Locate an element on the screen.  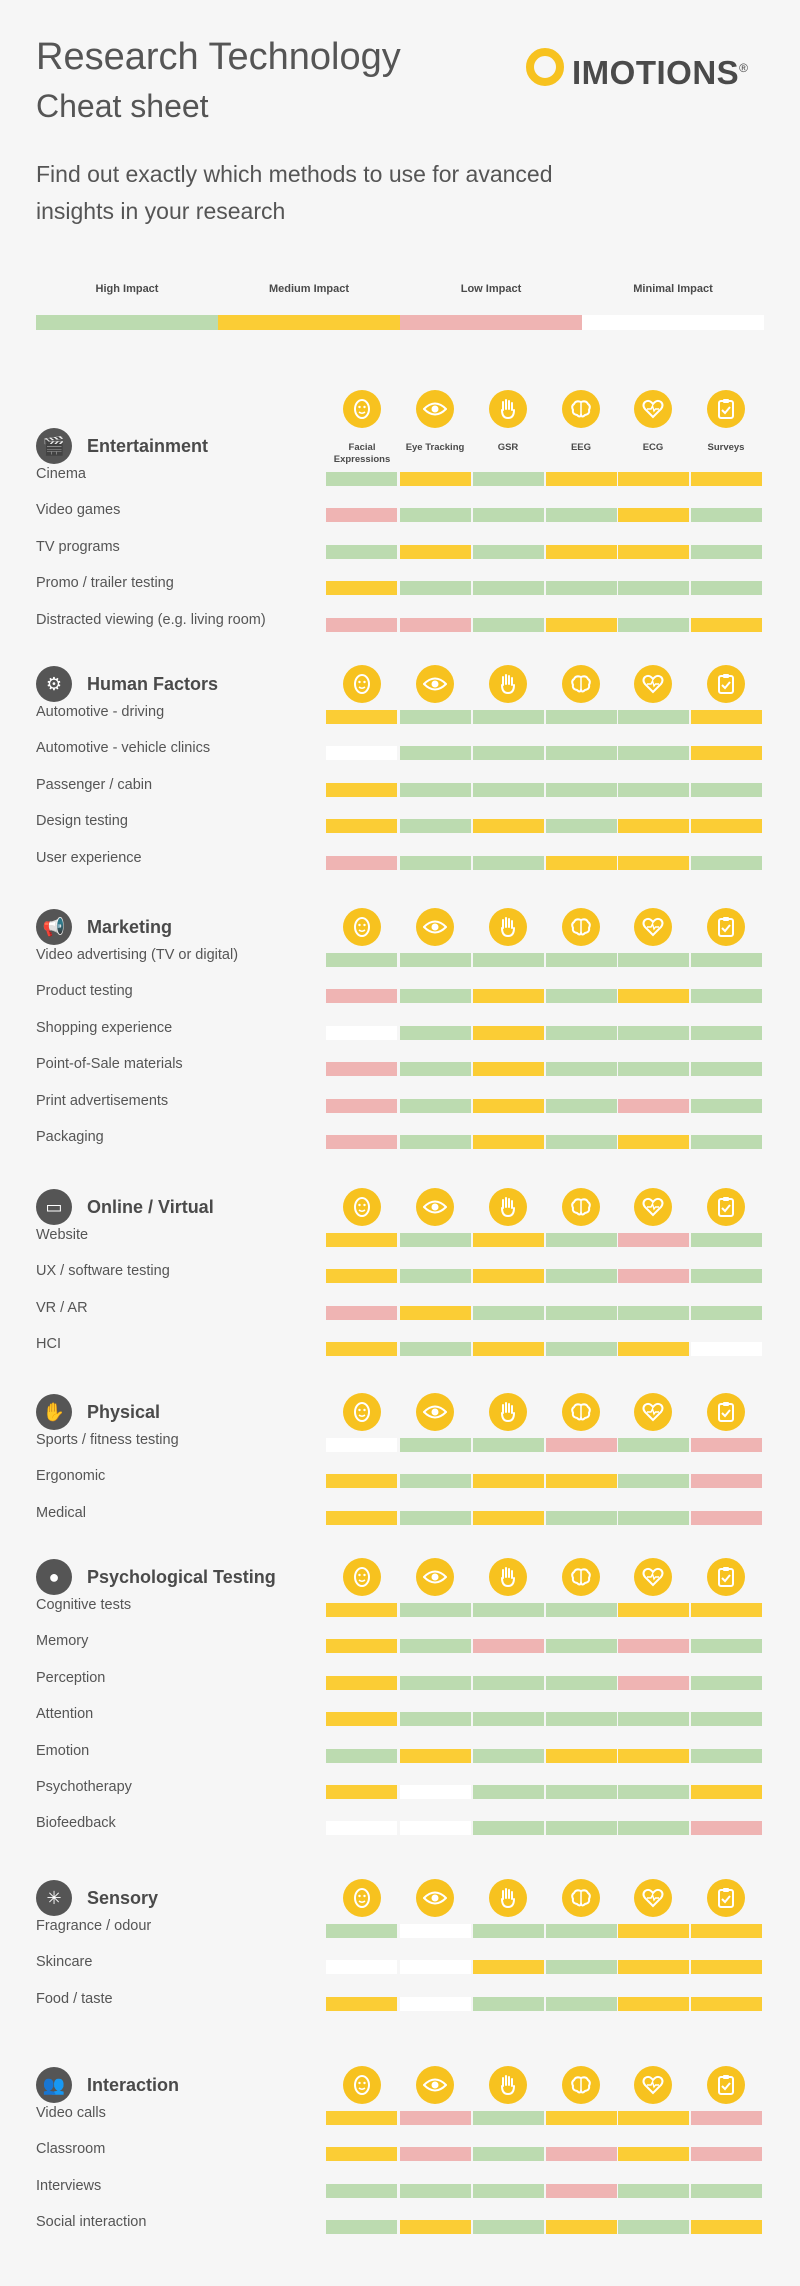
row-label: Attention is located at coordinates (65, 1714).